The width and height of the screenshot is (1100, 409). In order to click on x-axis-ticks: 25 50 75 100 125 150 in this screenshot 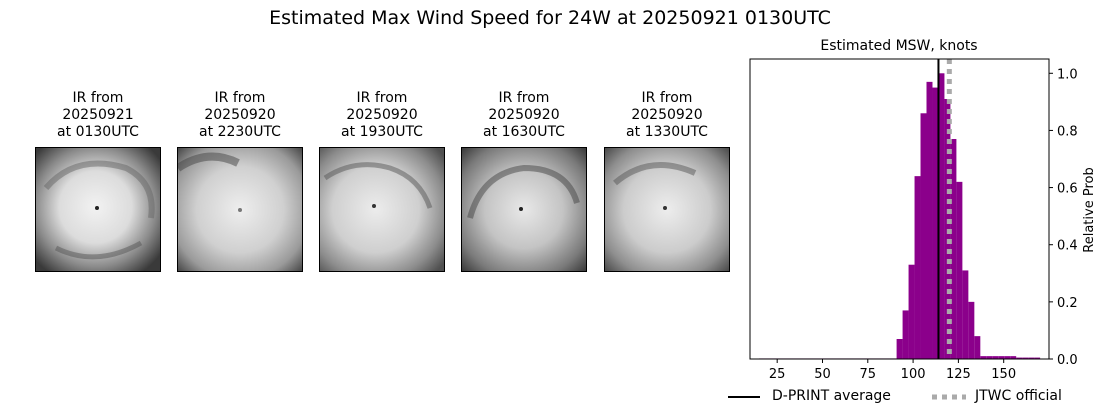, I will do `click(892, 370)`.